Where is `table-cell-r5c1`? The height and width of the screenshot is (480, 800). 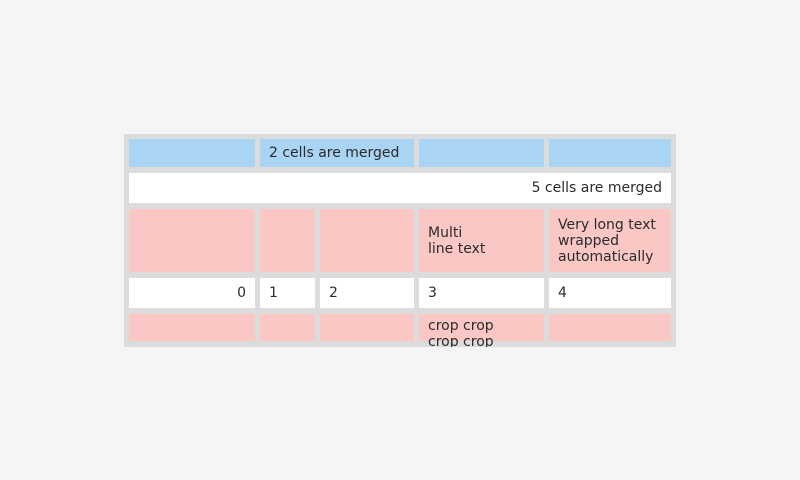 table-cell-r5c1 is located at coordinates (287, 327).